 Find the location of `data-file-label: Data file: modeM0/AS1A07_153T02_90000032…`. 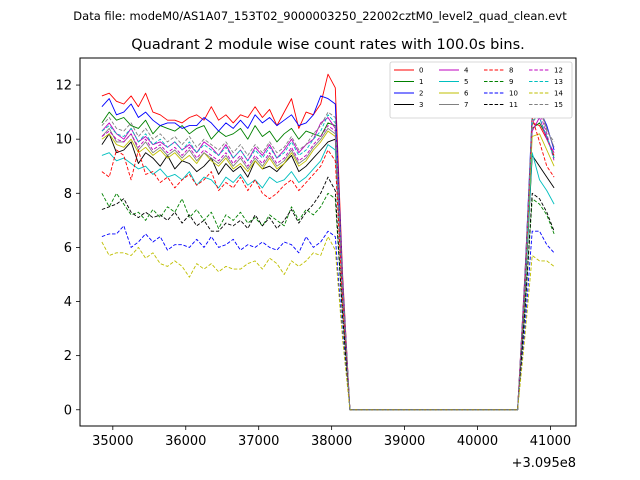

data-file-label: Data file: modeM0/AS1A07_153T02_90000032… is located at coordinates (320, 16).